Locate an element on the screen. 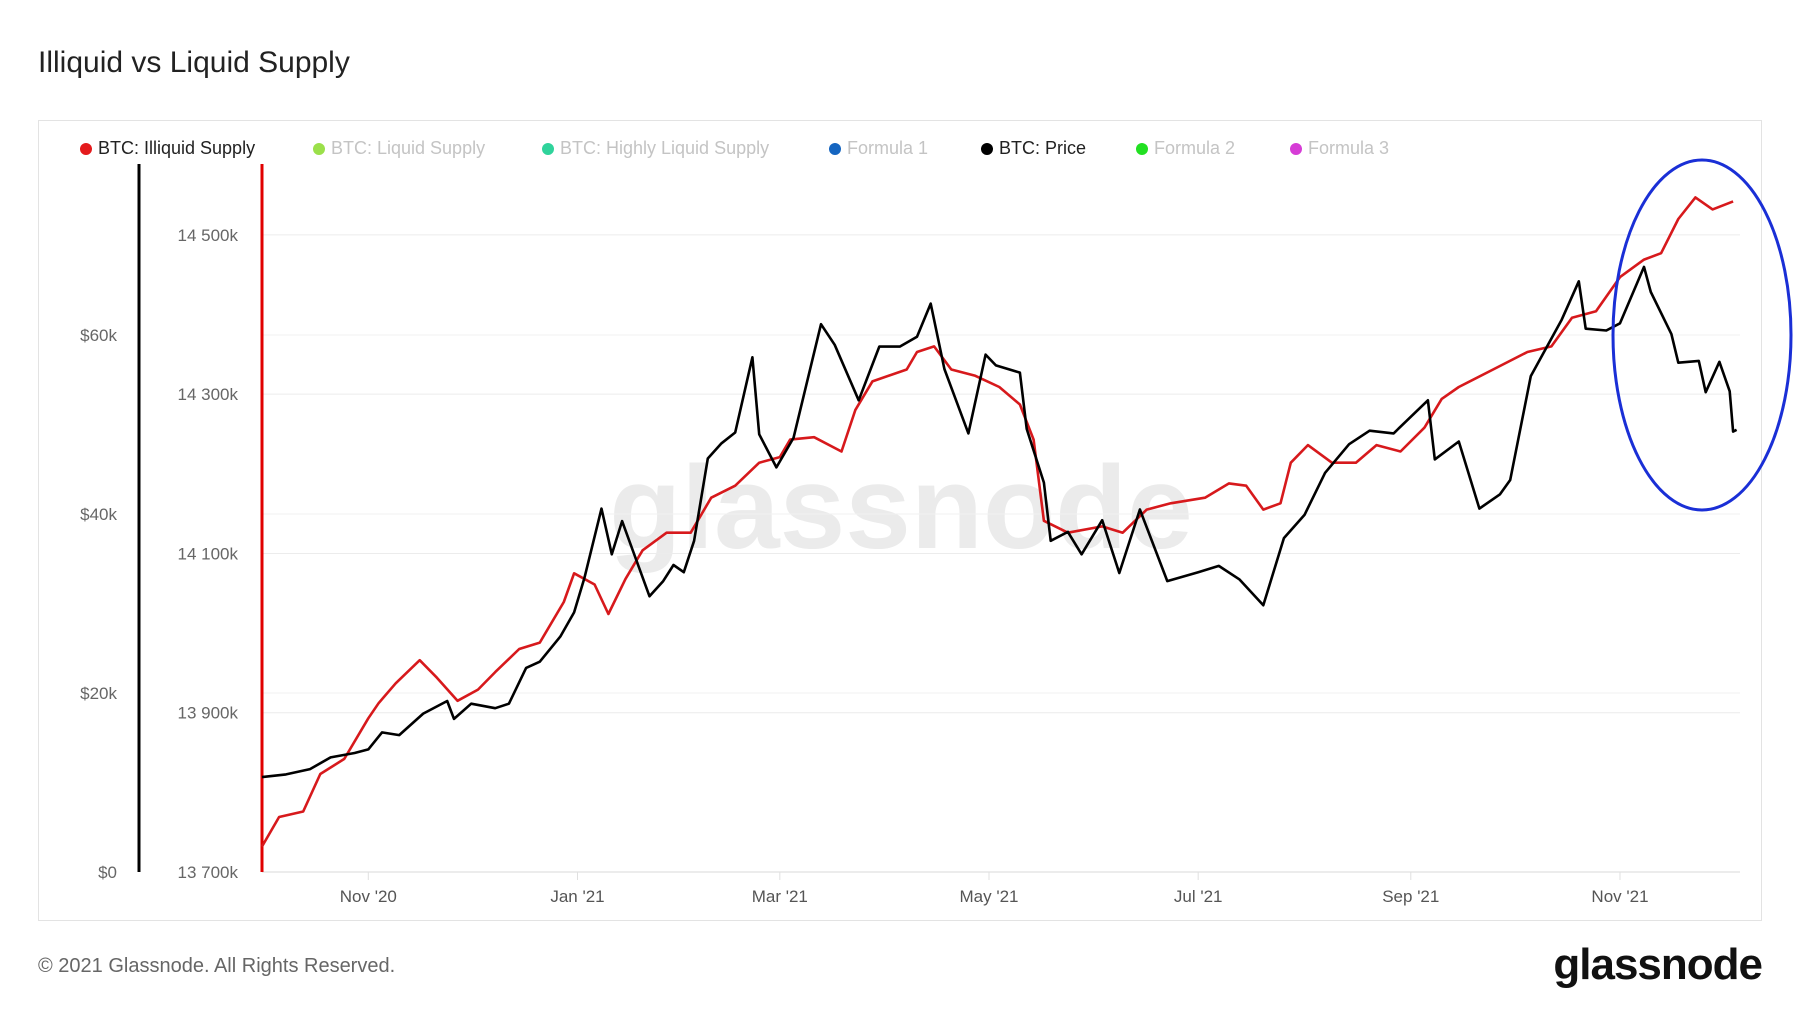 This screenshot has width=1800, height=1013. chart-title: Illiquid vs Liquid Supply is located at coordinates (194, 62).